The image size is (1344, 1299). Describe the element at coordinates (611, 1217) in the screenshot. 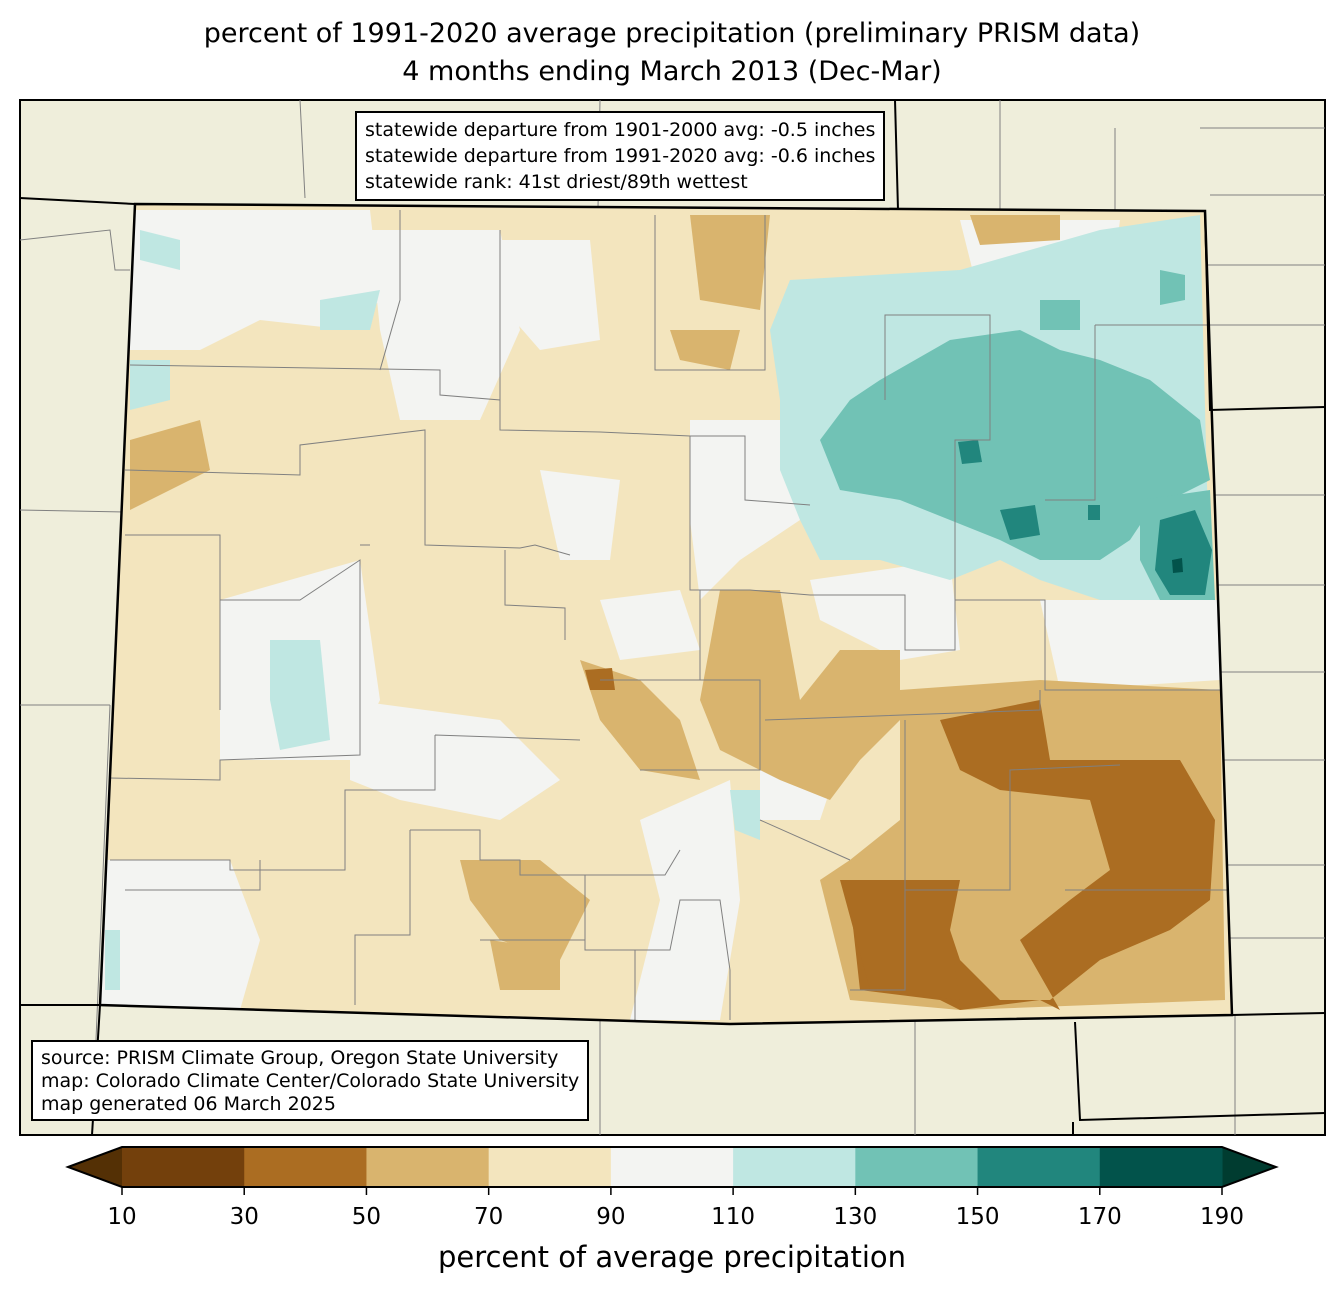

I see `colorbar-tick-label: 90` at that location.